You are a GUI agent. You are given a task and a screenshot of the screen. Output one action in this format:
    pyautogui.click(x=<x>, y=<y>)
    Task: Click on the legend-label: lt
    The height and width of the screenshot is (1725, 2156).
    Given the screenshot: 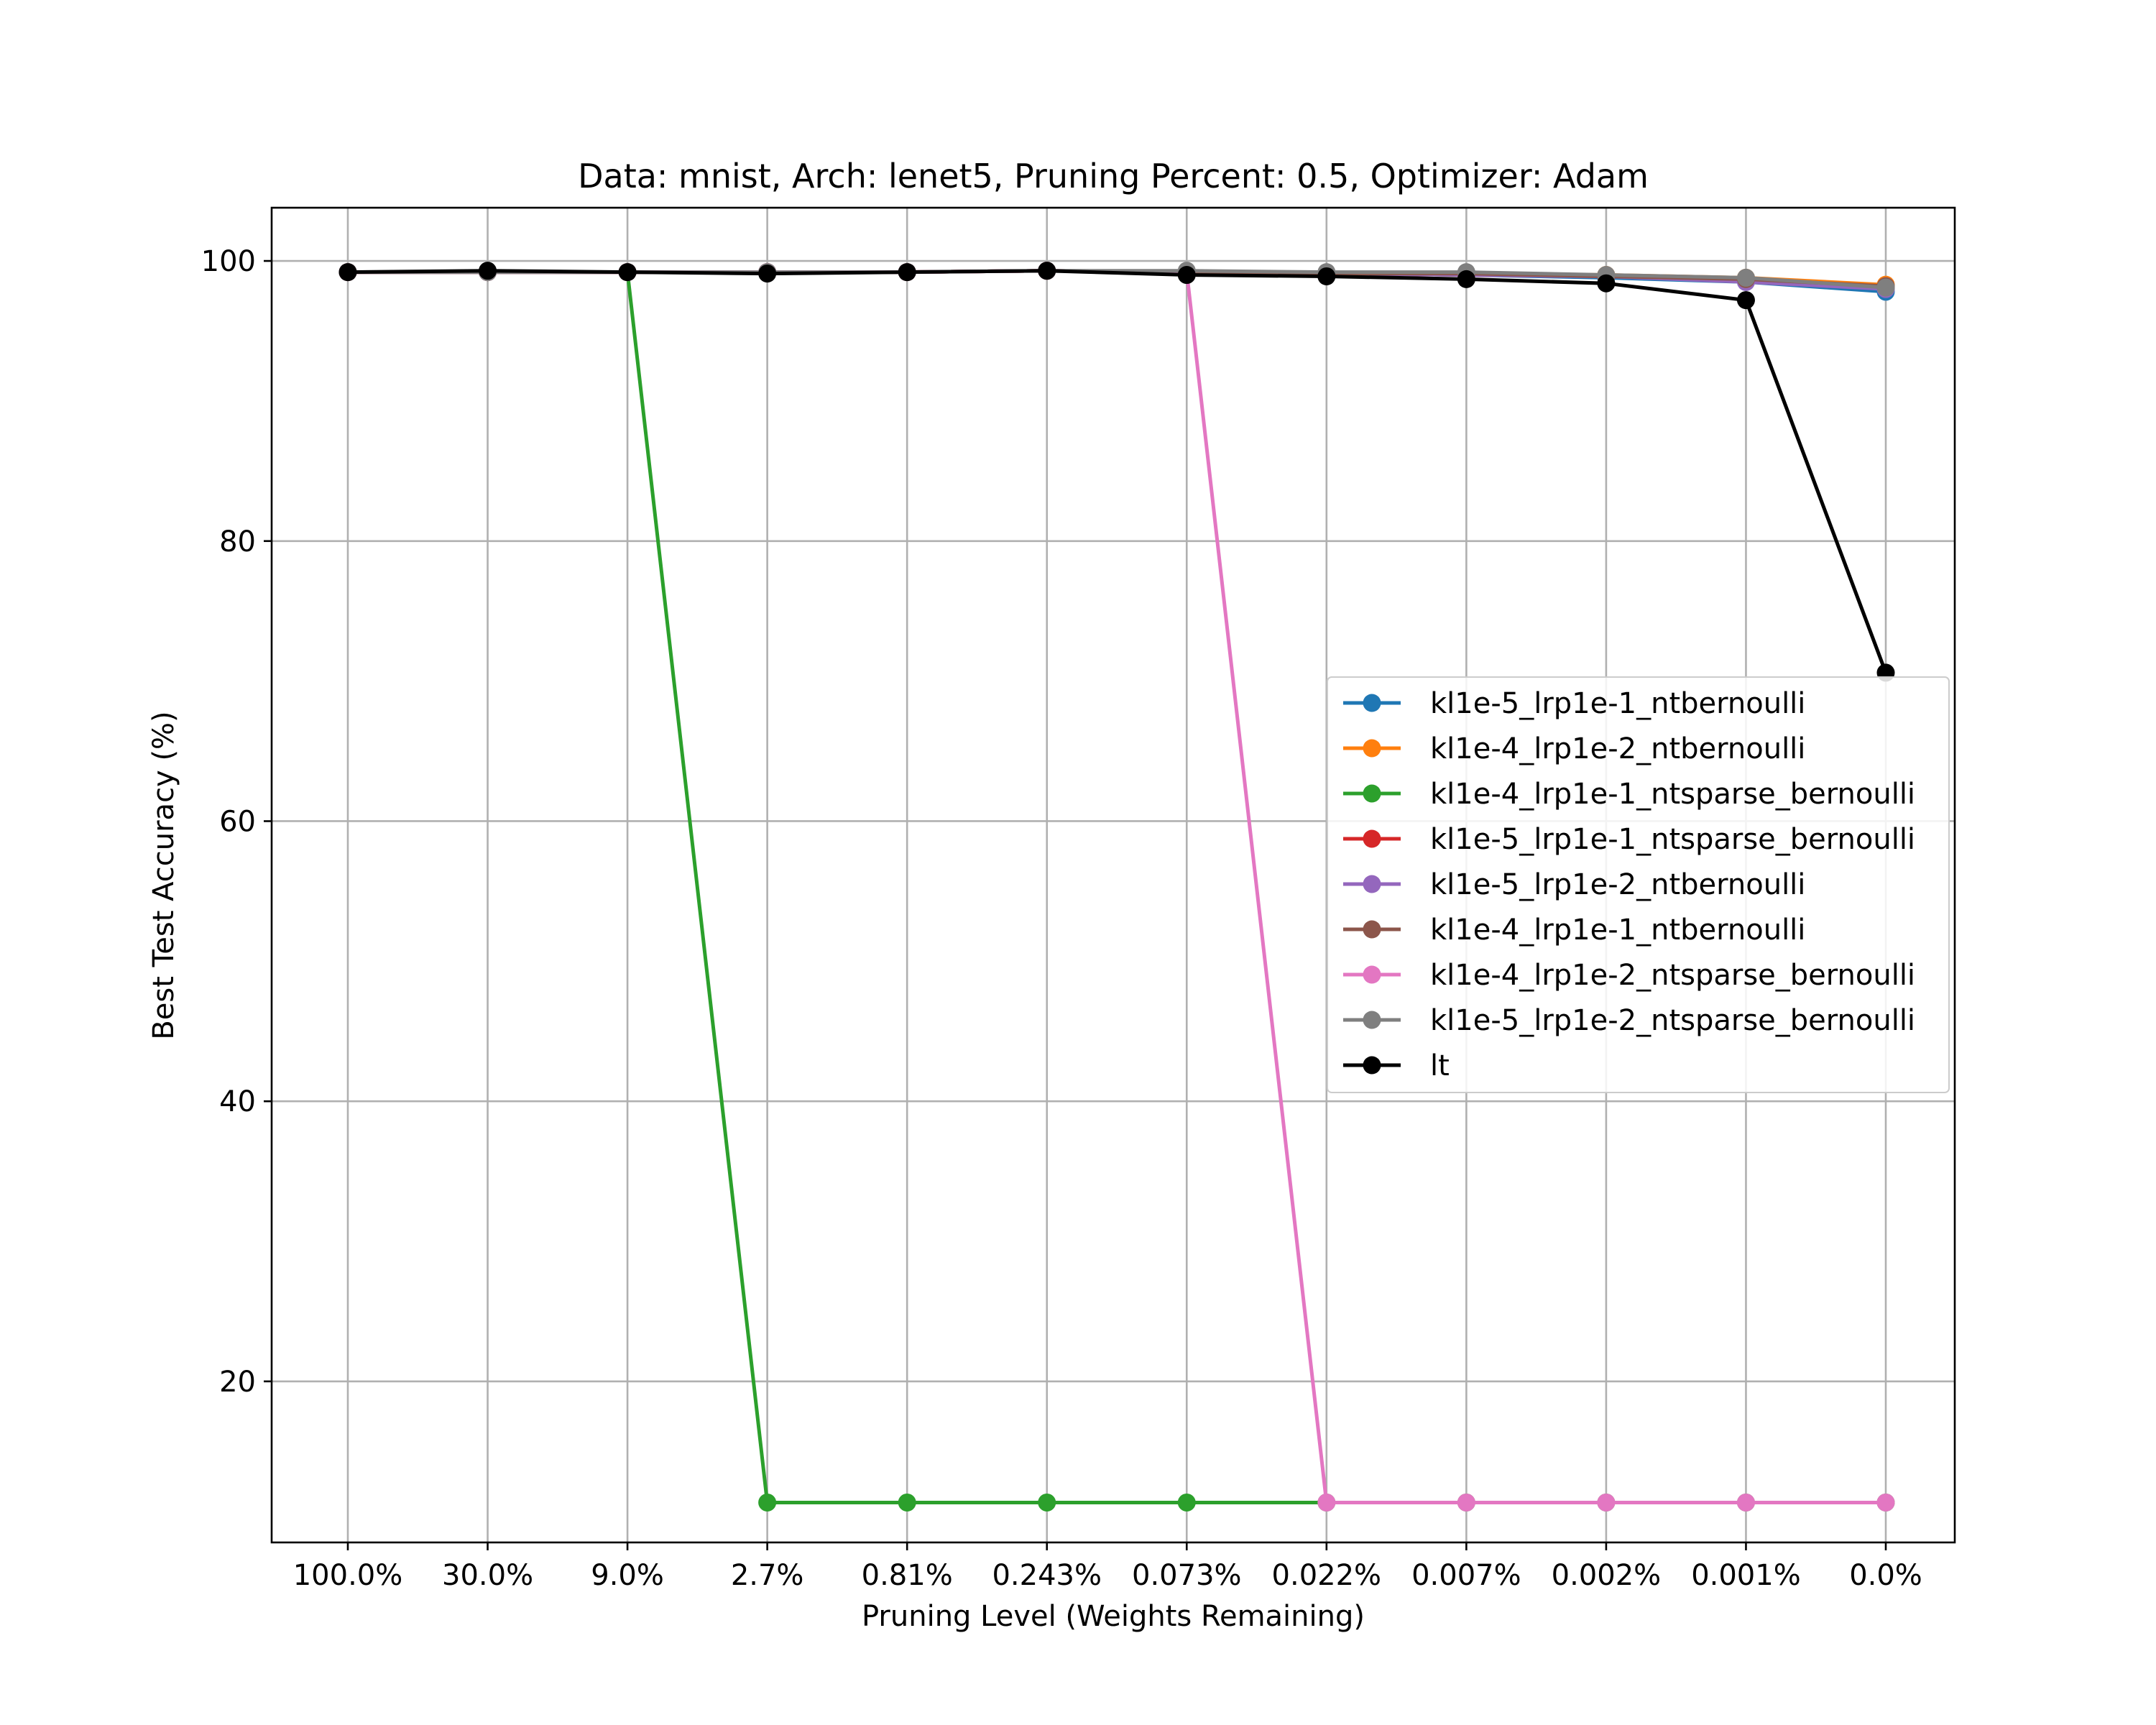 What is the action you would take?
    pyautogui.click(x=1440, y=1065)
    